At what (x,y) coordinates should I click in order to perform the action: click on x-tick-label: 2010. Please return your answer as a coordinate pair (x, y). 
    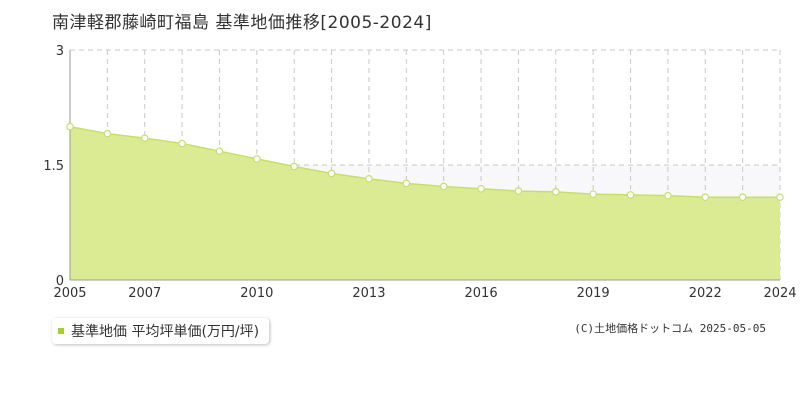
    Looking at the image, I should click on (256, 293).